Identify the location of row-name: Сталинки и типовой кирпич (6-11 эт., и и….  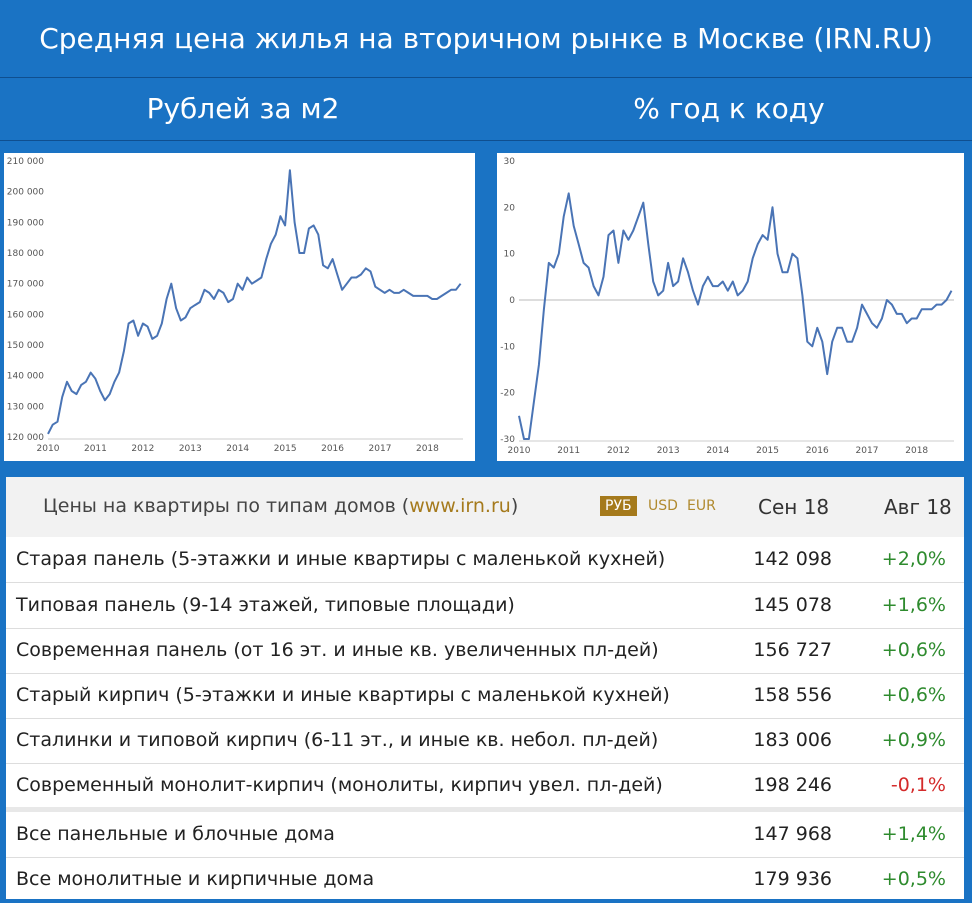
(337, 740).